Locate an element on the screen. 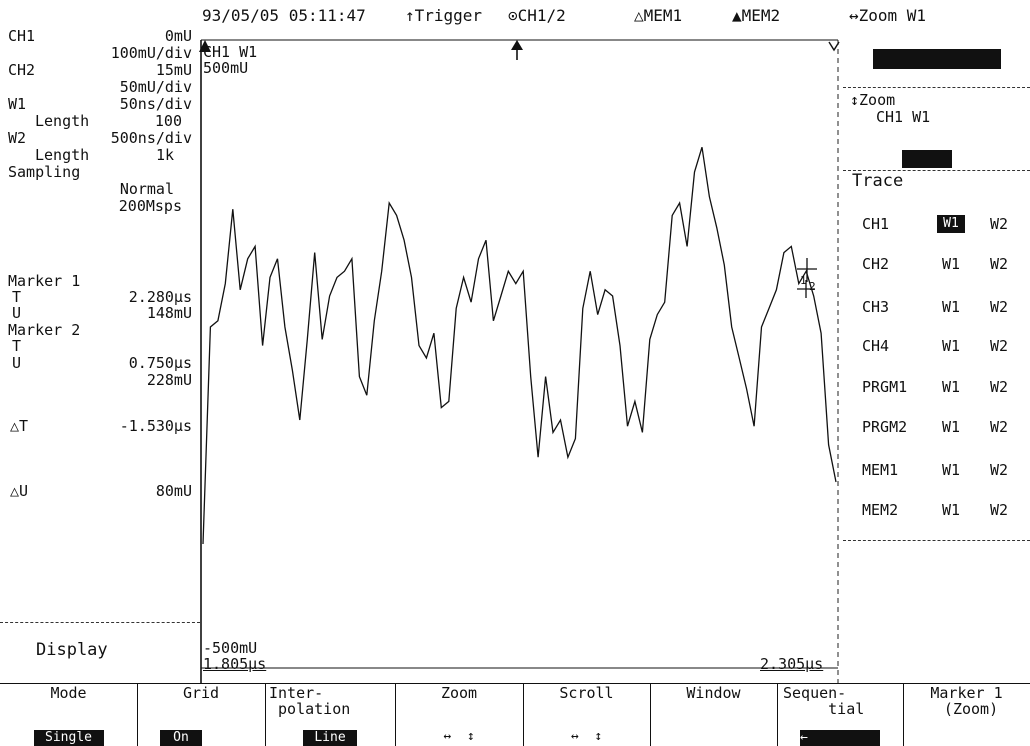  softkey-window: Window is located at coordinates (713, 714).